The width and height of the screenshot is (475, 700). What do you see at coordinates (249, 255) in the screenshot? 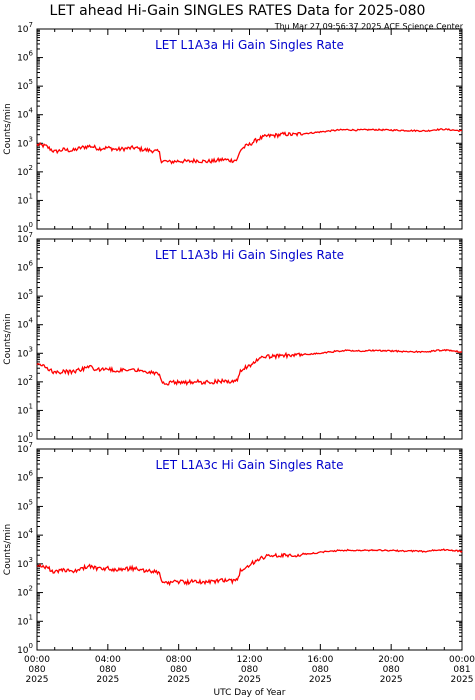
I see `panel-title: LET L1A3b Hi Gain Singles Rate` at bounding box center [249, 255].